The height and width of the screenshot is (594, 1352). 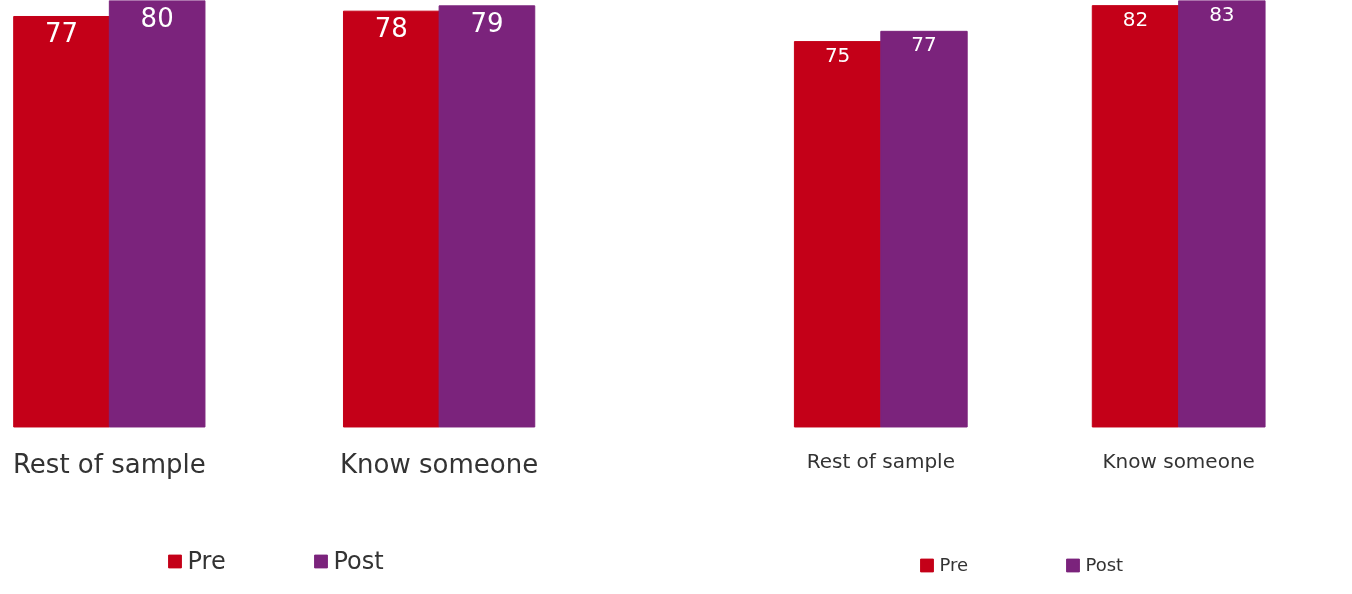 What do you see at coordinates (391, 28) in the screenshot?
I see `data-label: 78` at bounding box center [391, 28].